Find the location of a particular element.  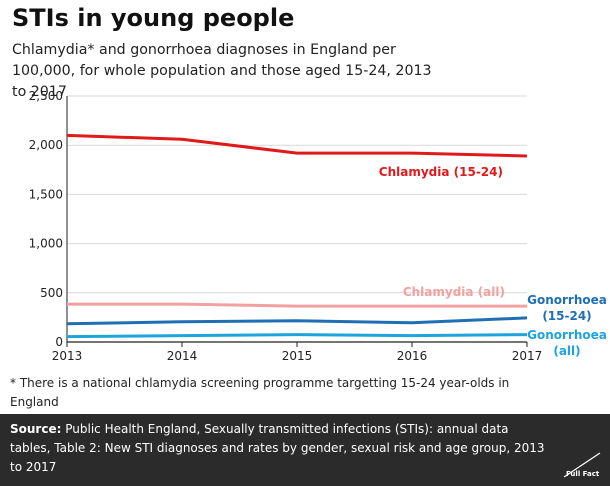

series-label: (15-24) is located at coordinates (566, 316).